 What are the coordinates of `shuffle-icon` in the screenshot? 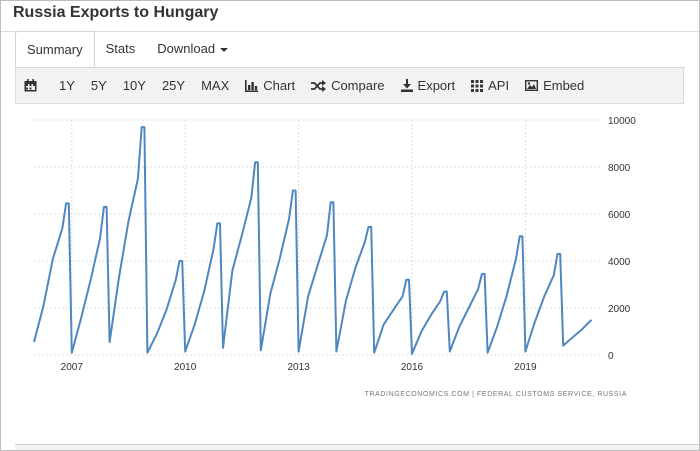 It's located at (319, 85).